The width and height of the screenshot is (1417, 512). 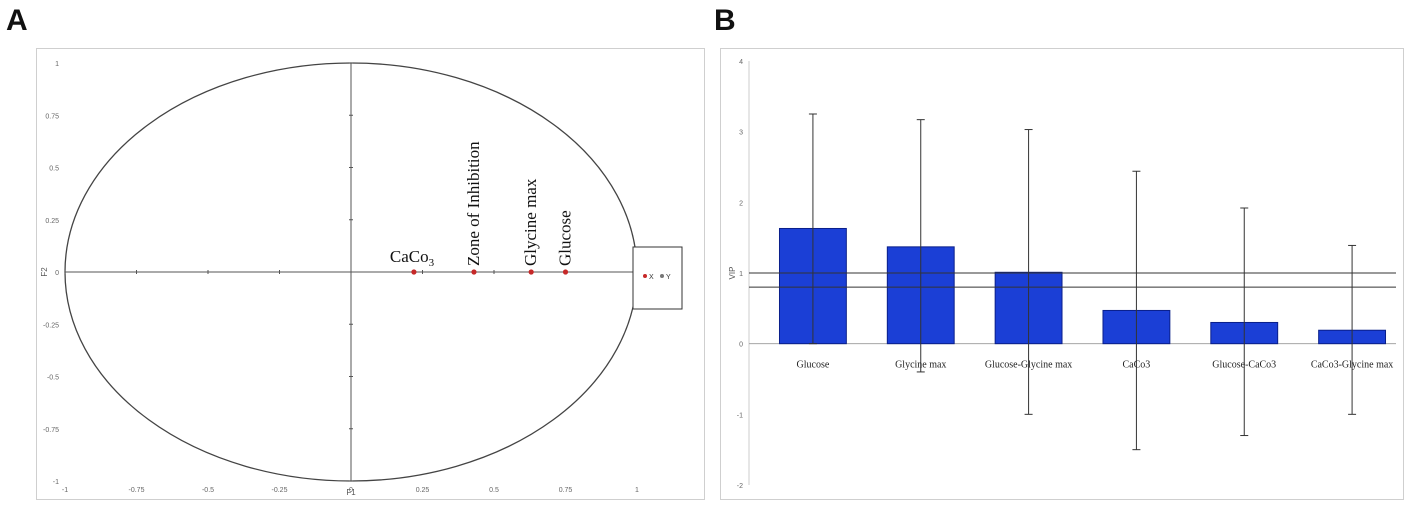 What do you see at coordinates (65, 490) in the screenshot?
I see `x-tick-label: -1` at bounding box center [65, 490].